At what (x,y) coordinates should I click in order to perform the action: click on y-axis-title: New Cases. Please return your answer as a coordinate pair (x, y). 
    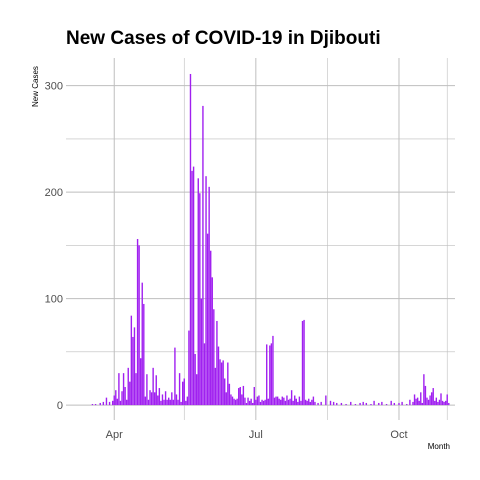
    Looking at the image, I should click on (35, 86).